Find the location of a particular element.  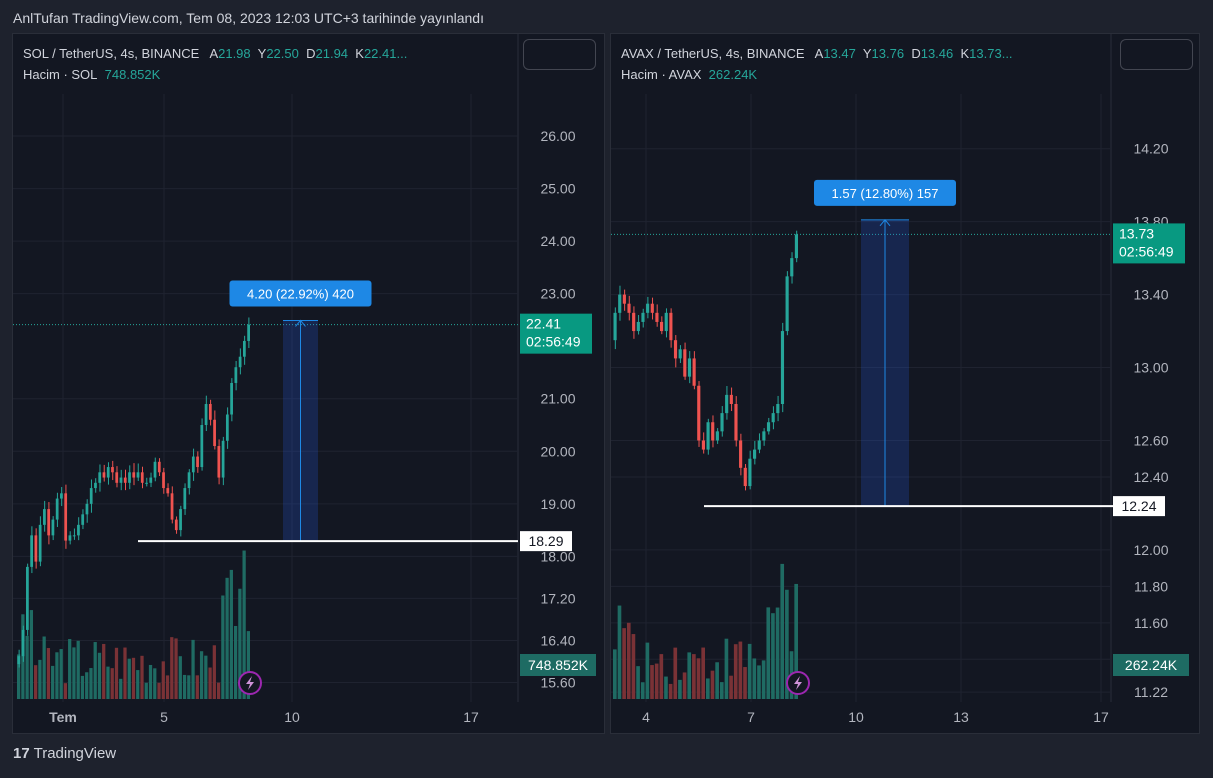

sol-y-tick-label: 17.20 is located at coordinates (557, 598).